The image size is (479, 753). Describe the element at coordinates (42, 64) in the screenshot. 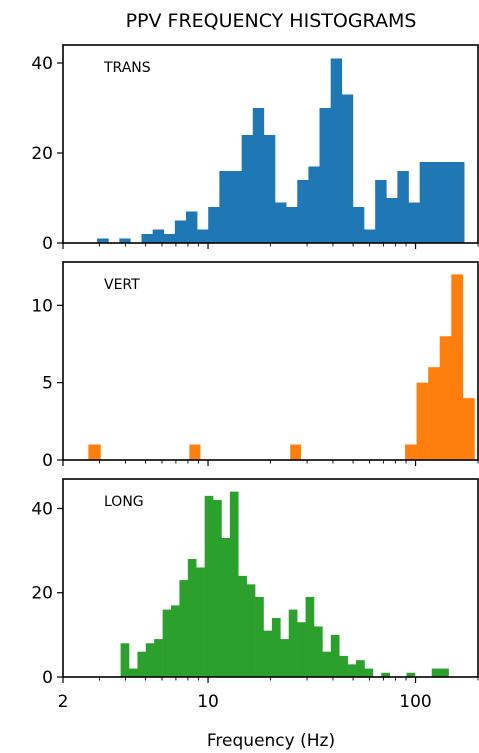

I see `y-tick-label-trans-2: 40` at that location.